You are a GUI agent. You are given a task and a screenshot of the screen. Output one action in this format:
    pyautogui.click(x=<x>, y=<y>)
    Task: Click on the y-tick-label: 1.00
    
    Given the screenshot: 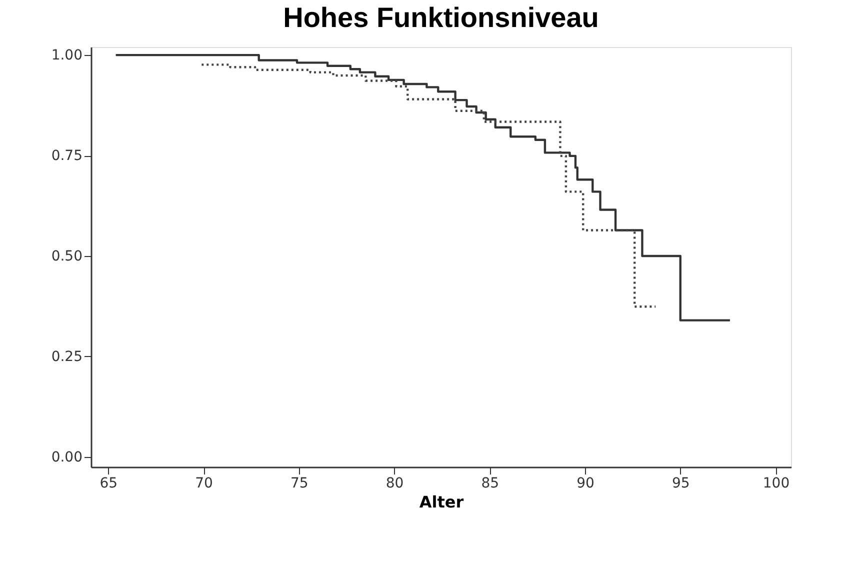 What is the action you would take?
    pyautogui.click(x=66, y=56)
    